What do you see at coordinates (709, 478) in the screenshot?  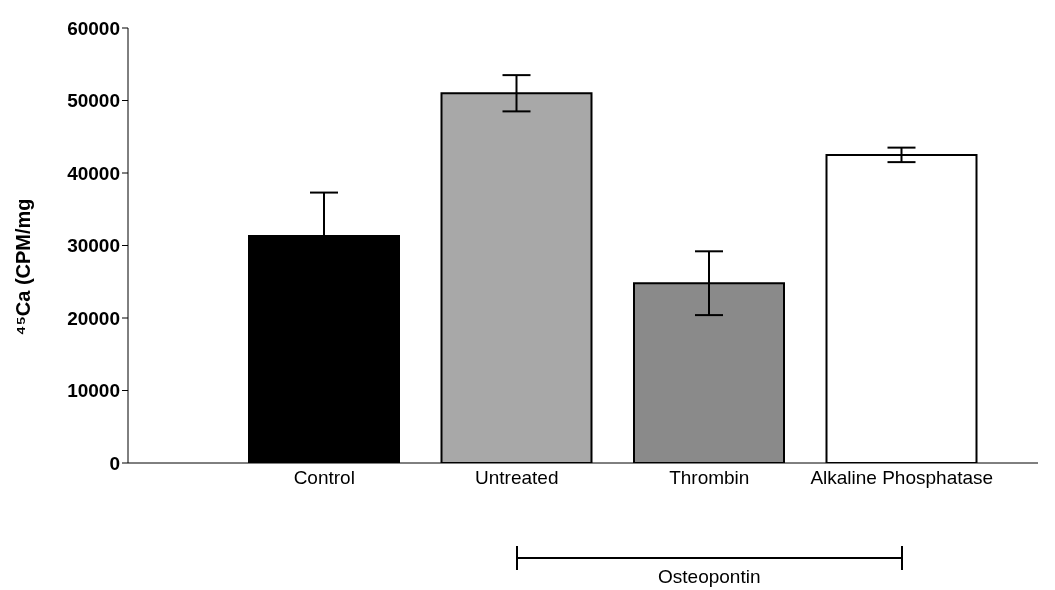 I see `x-tick-label: Thrombin` at bounding box center [709, 478].